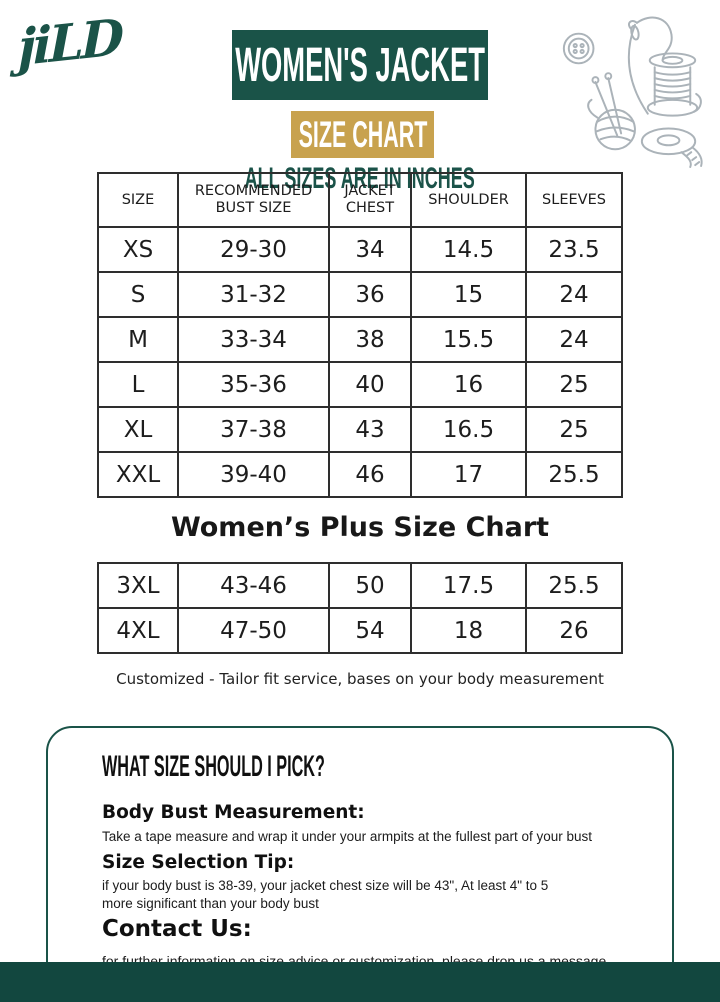 Image resolution: width=720 pixels, height=1002 pixels. Describe the element at coordinates (360, 527) in the screenshot. I see `plus-size-heading: Women’s Plus Size Chart` at that location.